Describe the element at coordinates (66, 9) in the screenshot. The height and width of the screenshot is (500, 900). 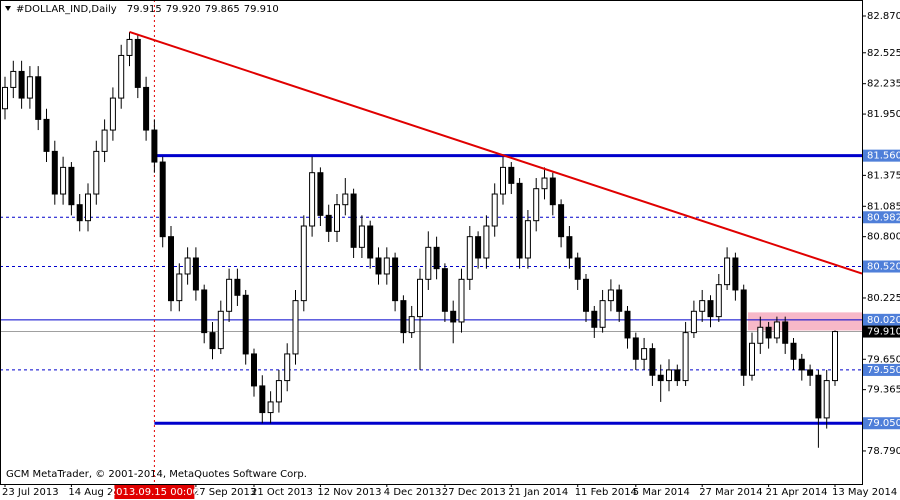
I see `chart-title: #DOLLAR_IND,Daily` at that location.